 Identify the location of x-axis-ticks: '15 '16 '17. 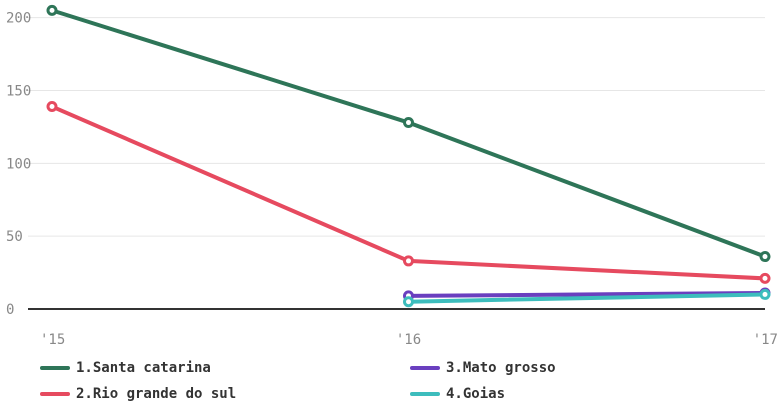
(409, 340).